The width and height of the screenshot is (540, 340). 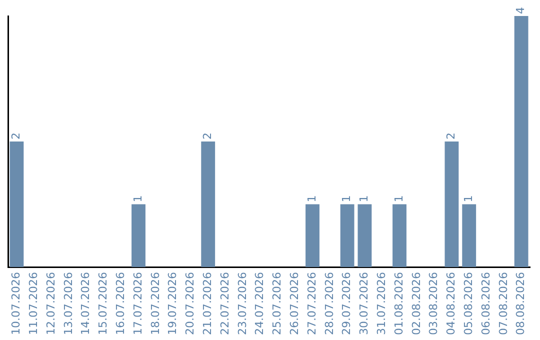 What do you see at coordinates (451, 304) in the screenshot?
I see `x-tick-label: 04.08.2026` at bounding box center [451, 304].